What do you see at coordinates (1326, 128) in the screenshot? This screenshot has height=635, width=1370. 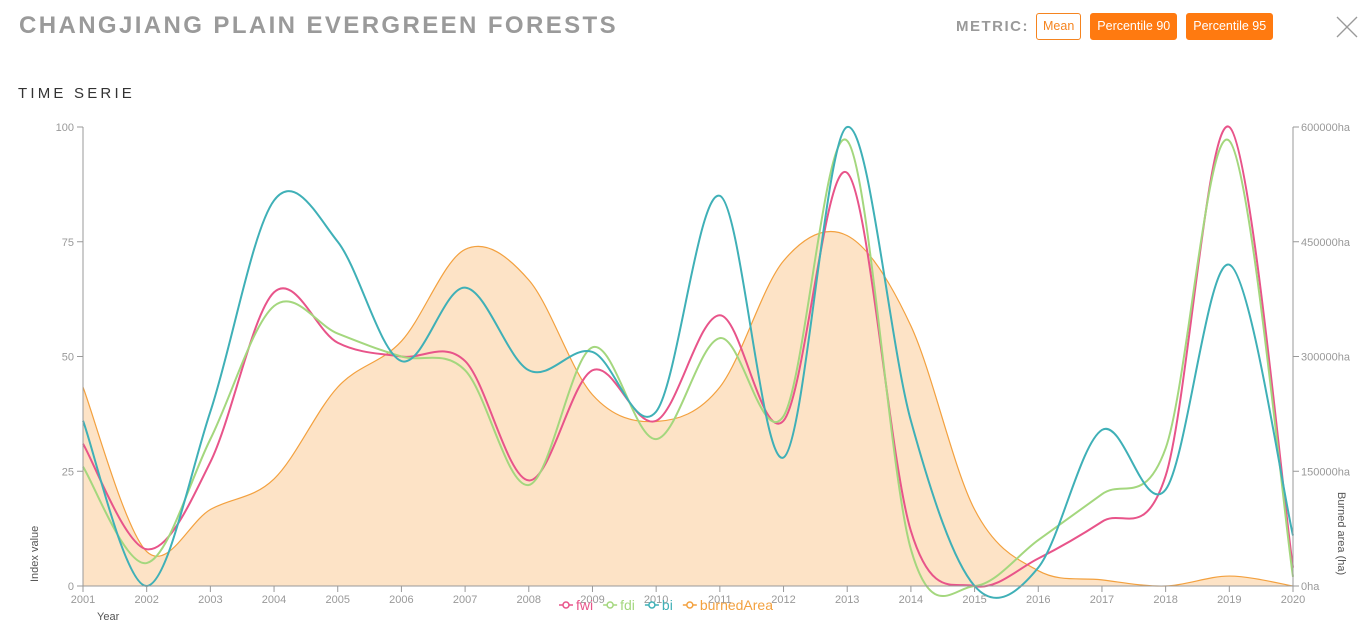 I see `y2-tick-label: 600000ha` at bounding box center [1326, 128].